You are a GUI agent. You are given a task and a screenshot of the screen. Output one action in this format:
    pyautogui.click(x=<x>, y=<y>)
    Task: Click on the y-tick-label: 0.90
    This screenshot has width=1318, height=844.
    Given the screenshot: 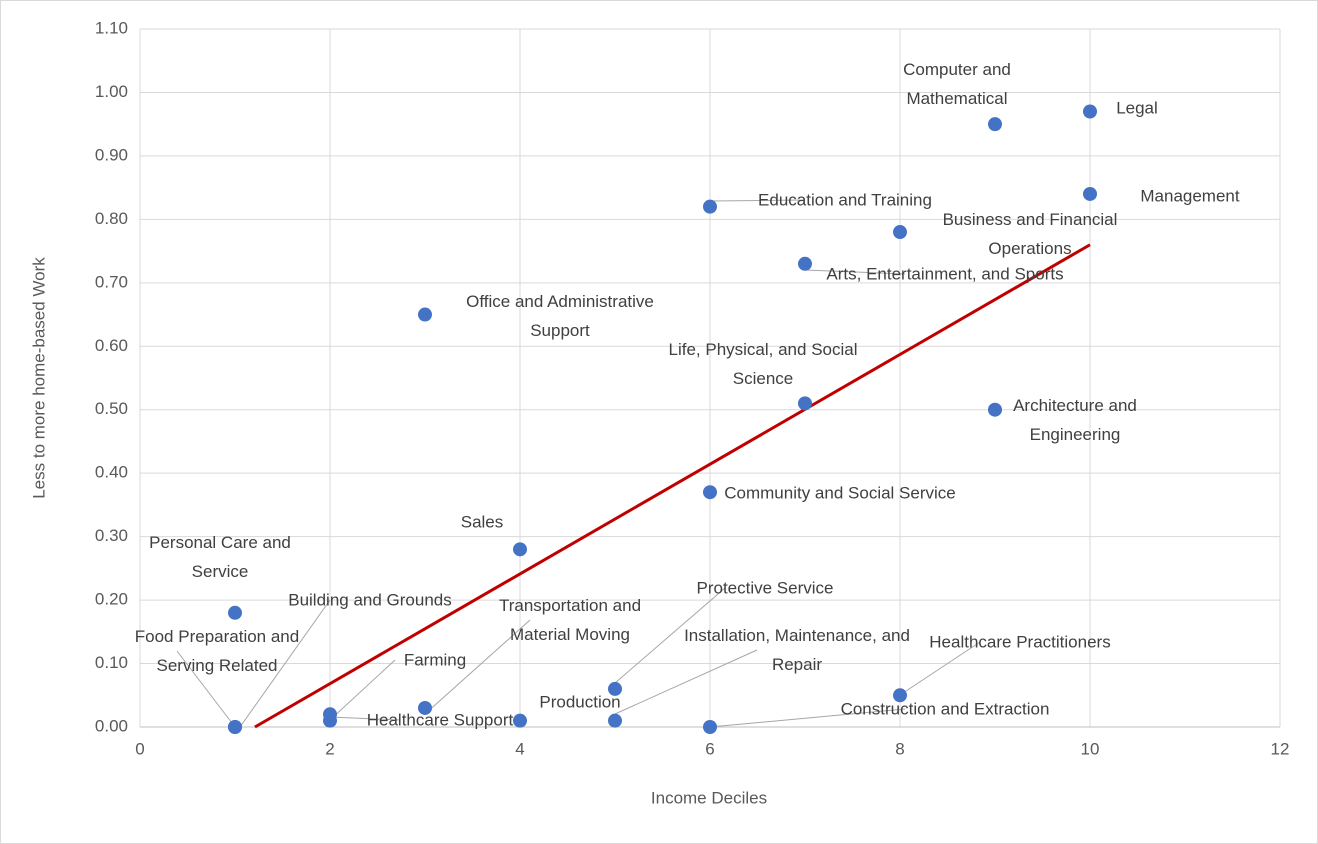 What is the action you would take?
    pyautogui.click(x=111, y=154)
    